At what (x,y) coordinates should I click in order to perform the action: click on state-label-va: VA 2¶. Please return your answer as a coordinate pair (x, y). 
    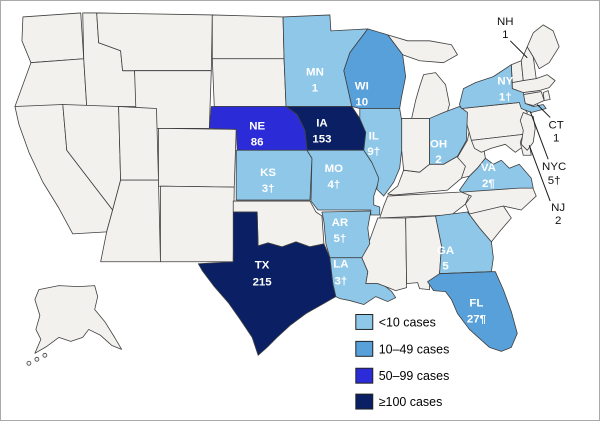
    Looking at the image, I should click on (488, 176).